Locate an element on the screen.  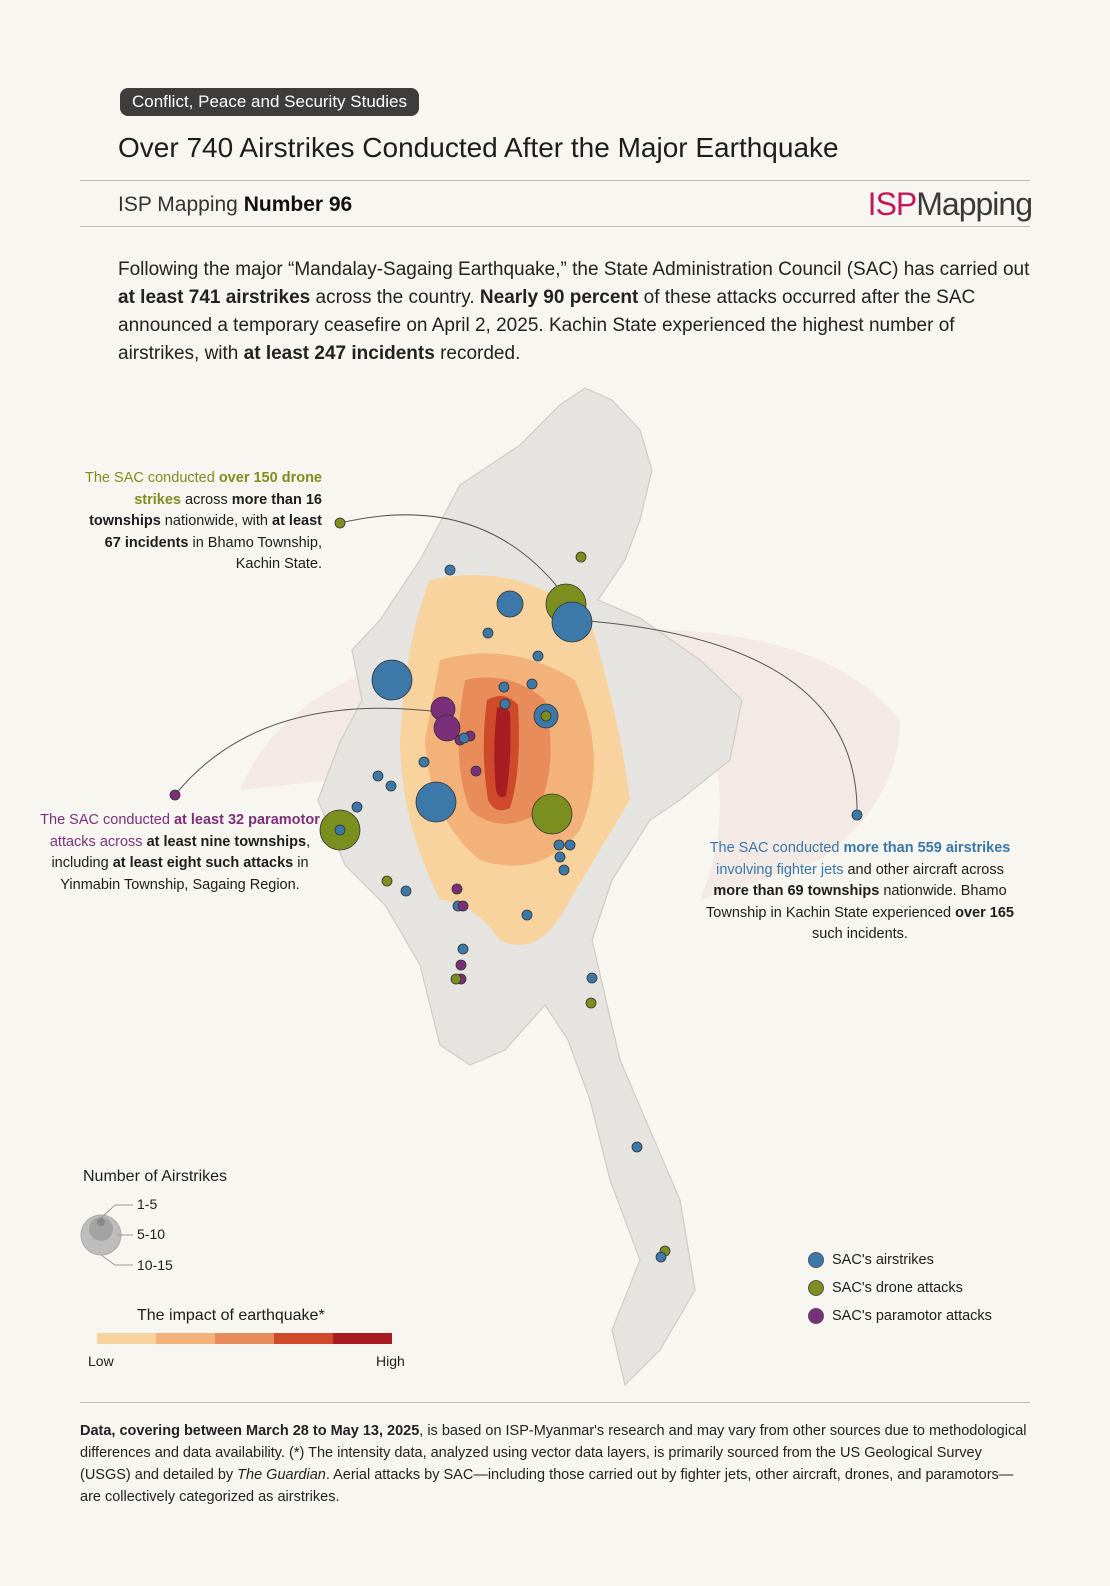
size-legend-circles is located at coordinates (106, 1235).